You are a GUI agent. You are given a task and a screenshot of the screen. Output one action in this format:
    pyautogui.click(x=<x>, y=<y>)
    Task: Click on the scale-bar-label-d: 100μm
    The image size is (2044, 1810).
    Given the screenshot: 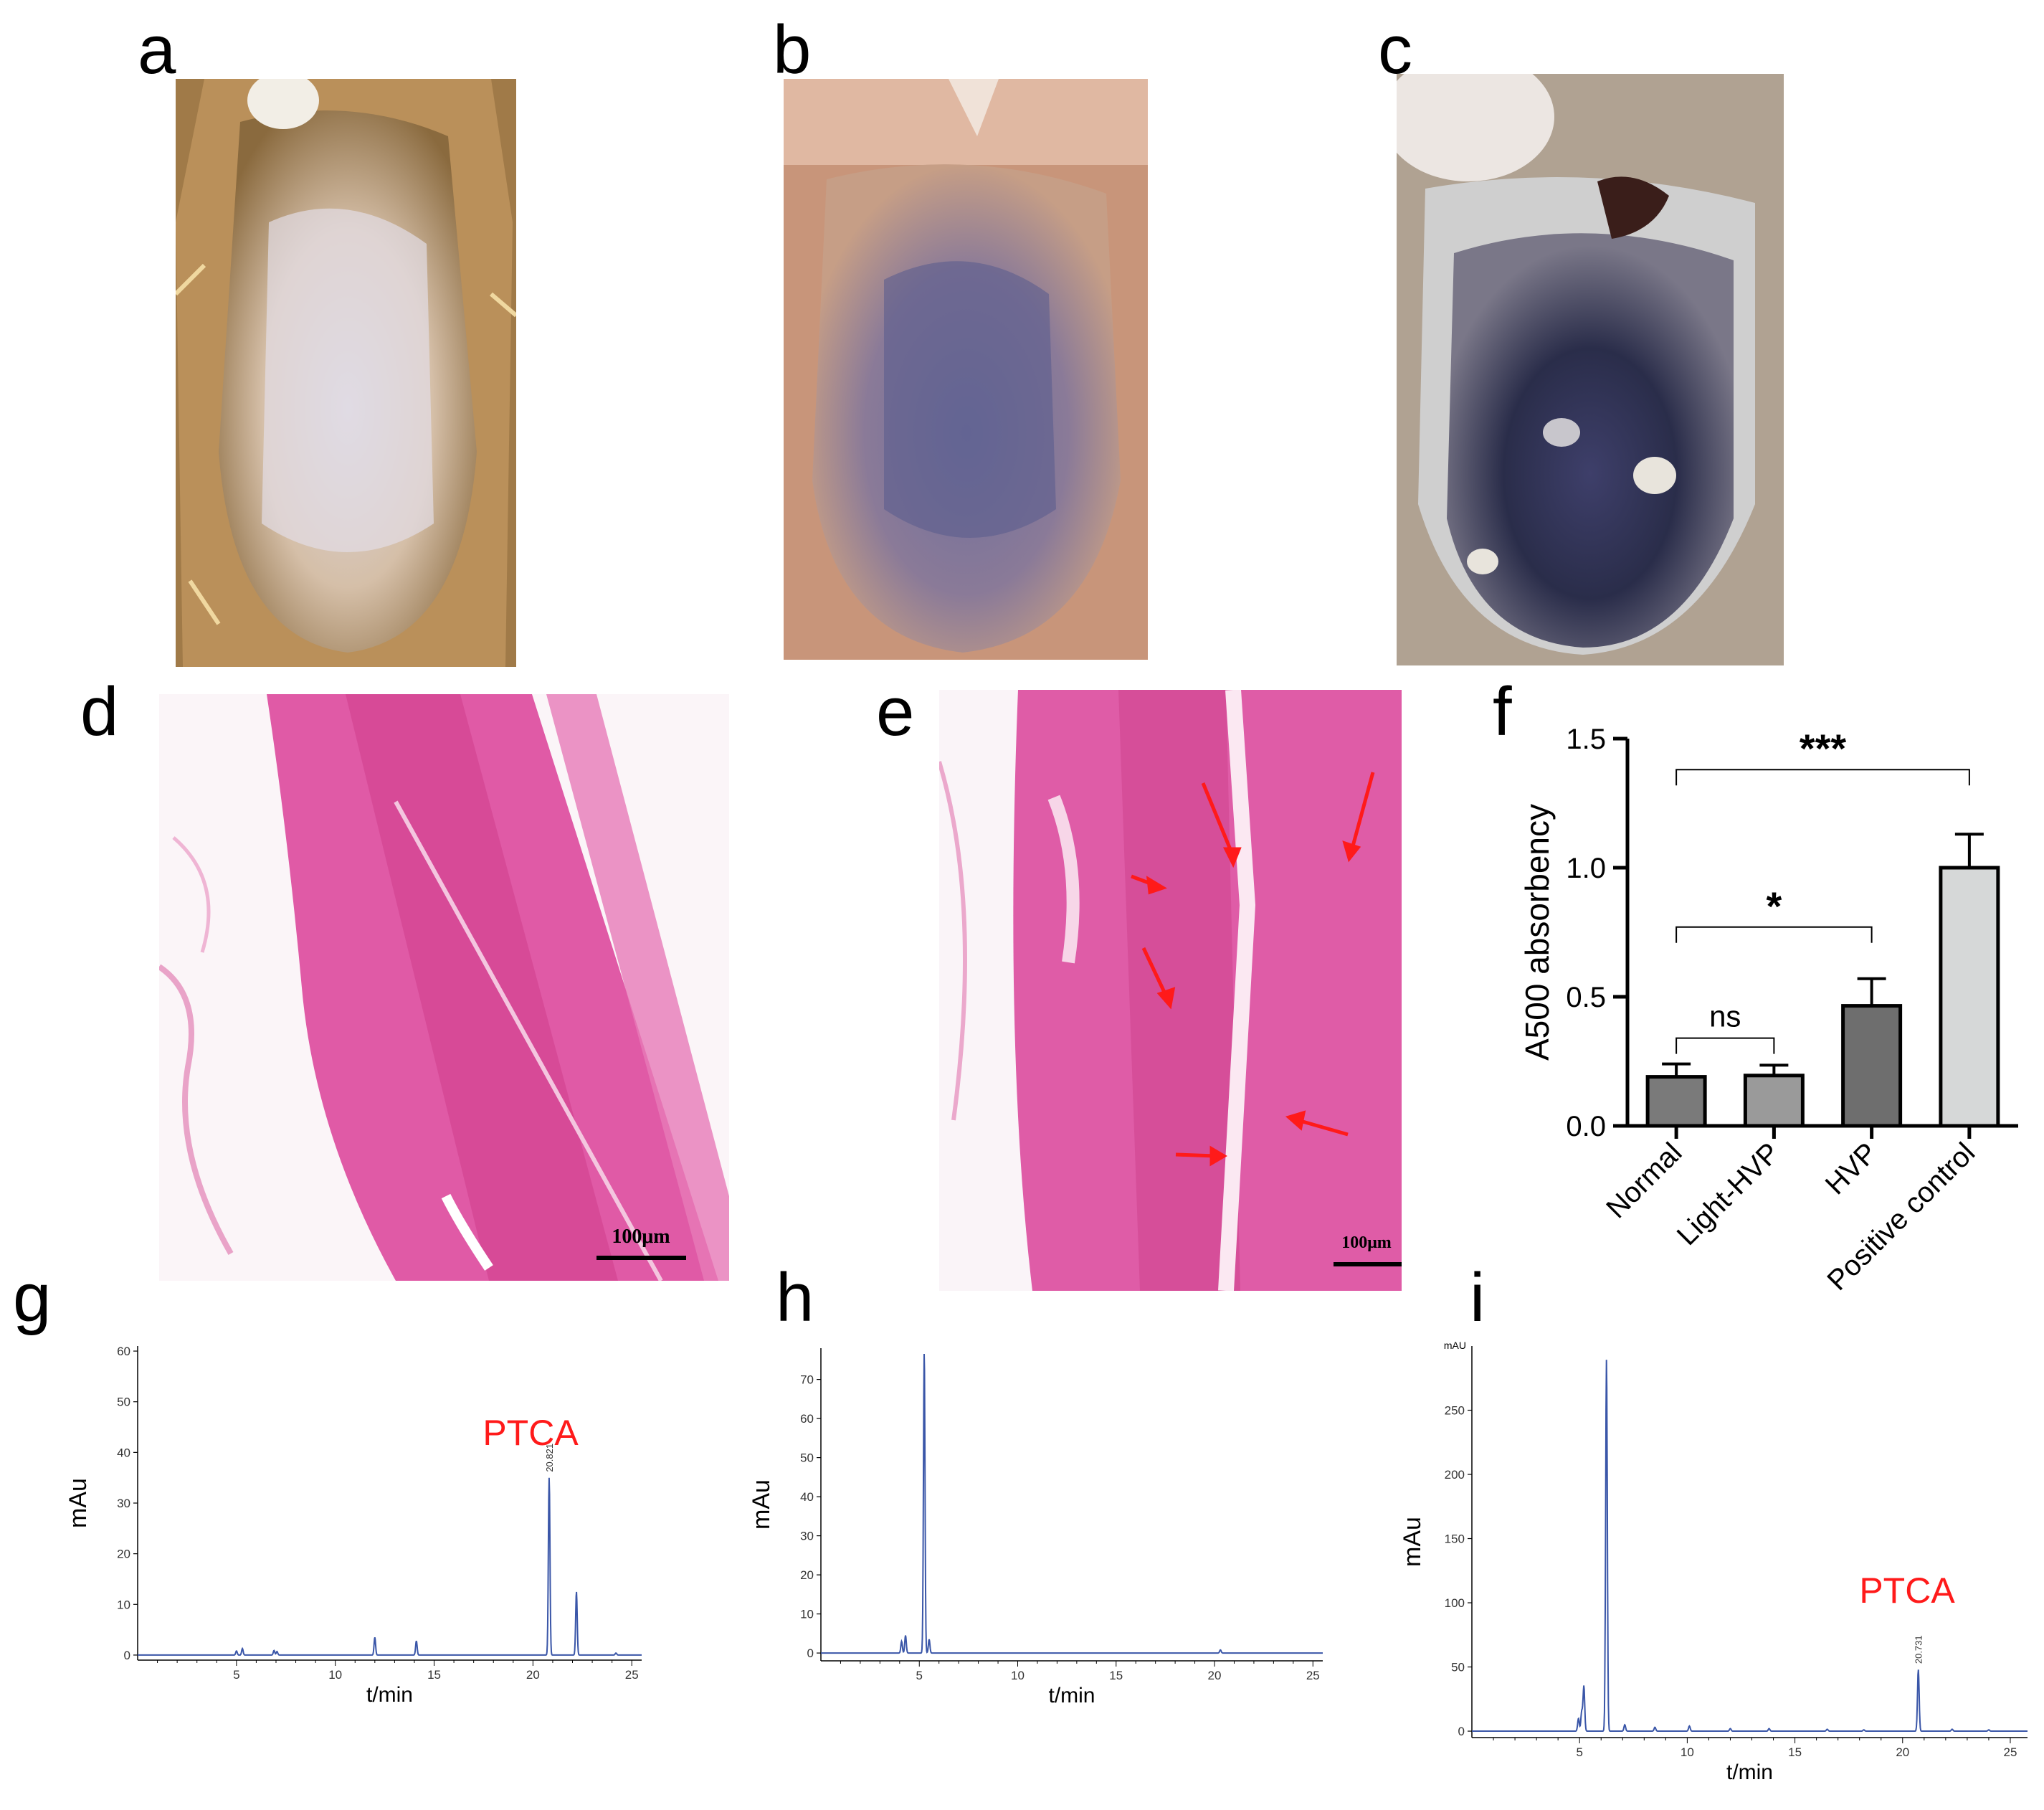 What is the action you would take?
    pyautogui.click(x=641, y=1237)
    